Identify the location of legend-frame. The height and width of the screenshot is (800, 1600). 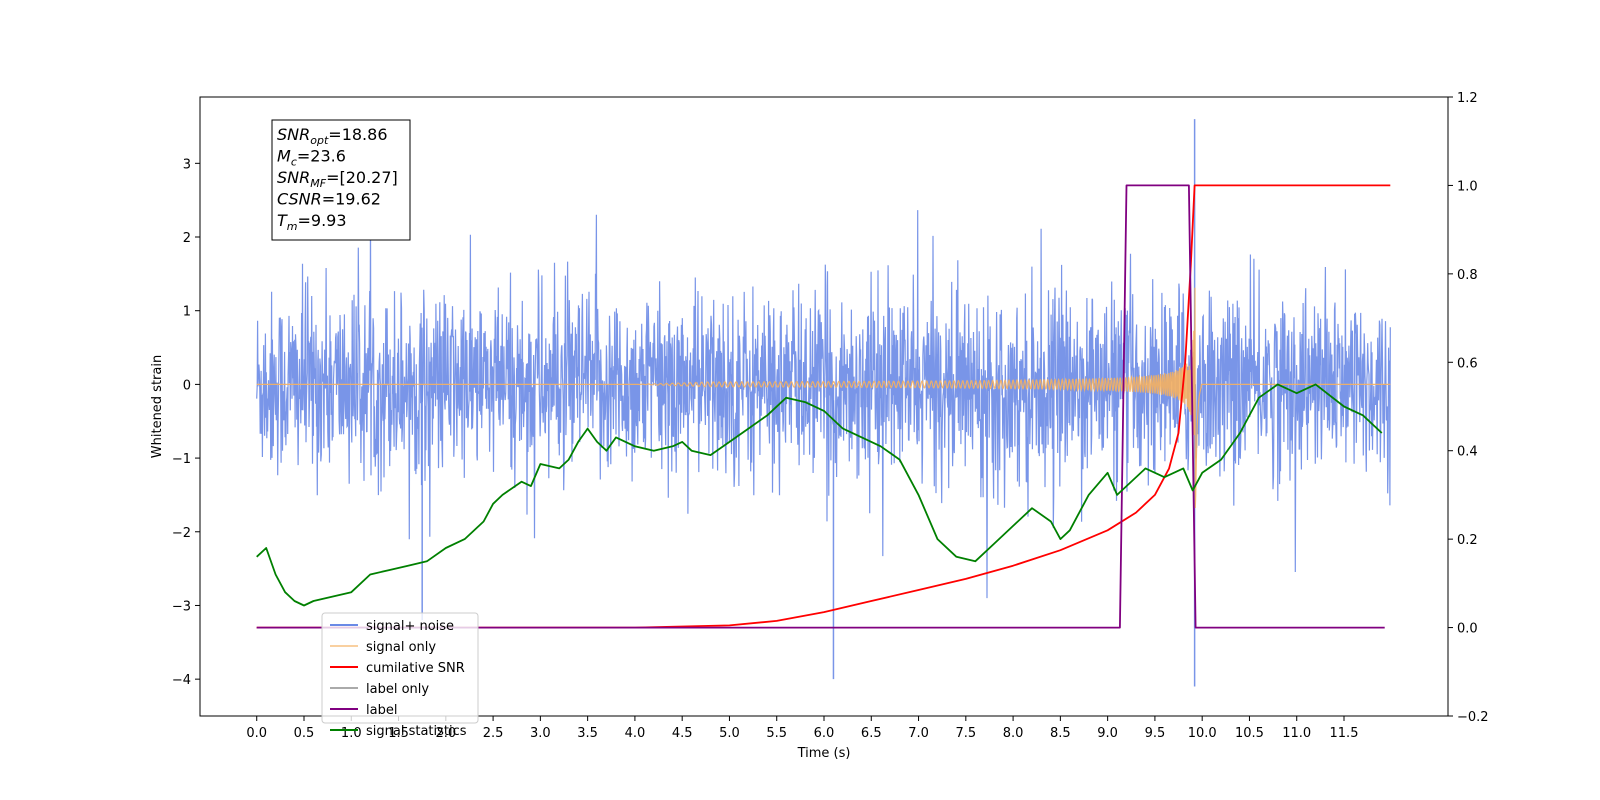
(400, 668).